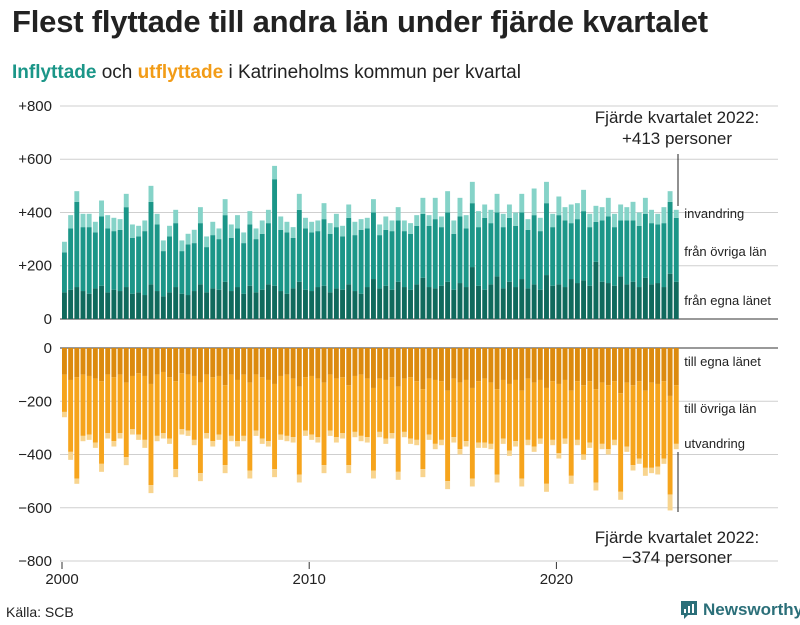  What do you see at coordinates (61, 579) in the screenshot?
I see `x-tick-label: 2000` at bounding box center [61, 579].